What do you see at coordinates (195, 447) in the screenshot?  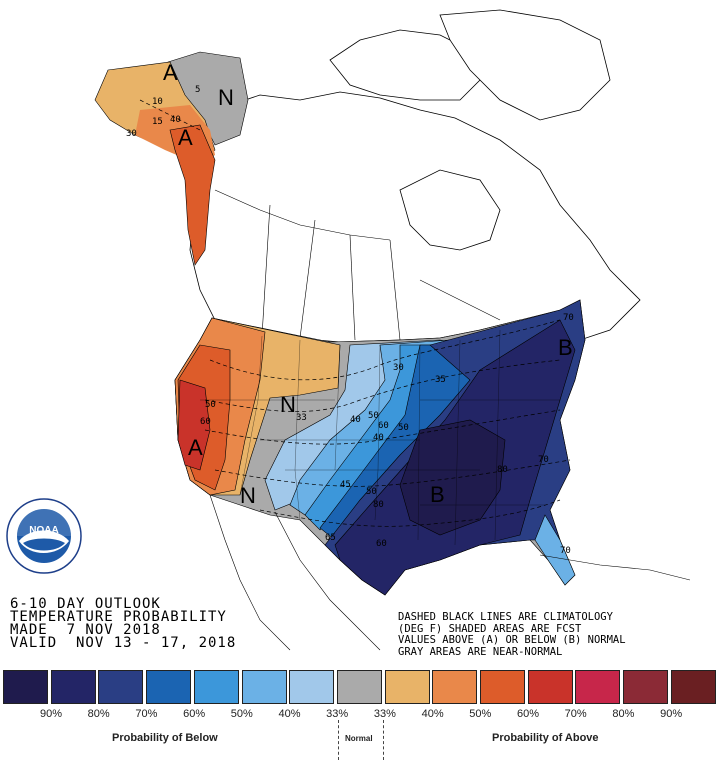 I see `west-a-label: A` at bounding box center [195, 447].